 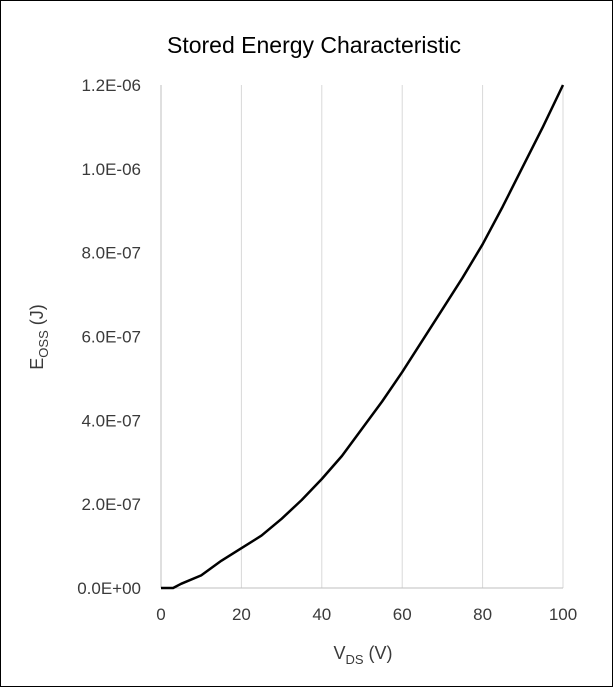 I want to click on x-tick-label-1: 20, so click(x=241, y=614).